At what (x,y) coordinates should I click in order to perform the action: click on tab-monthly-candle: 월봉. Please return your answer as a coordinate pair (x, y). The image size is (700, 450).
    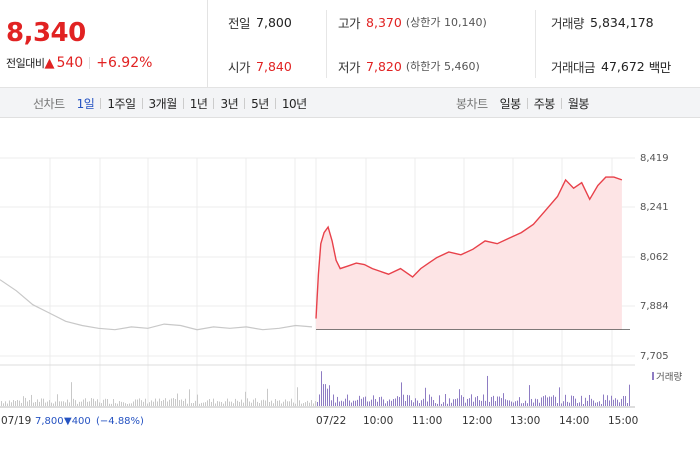
    Looking at the image, I should click on (578, 103).